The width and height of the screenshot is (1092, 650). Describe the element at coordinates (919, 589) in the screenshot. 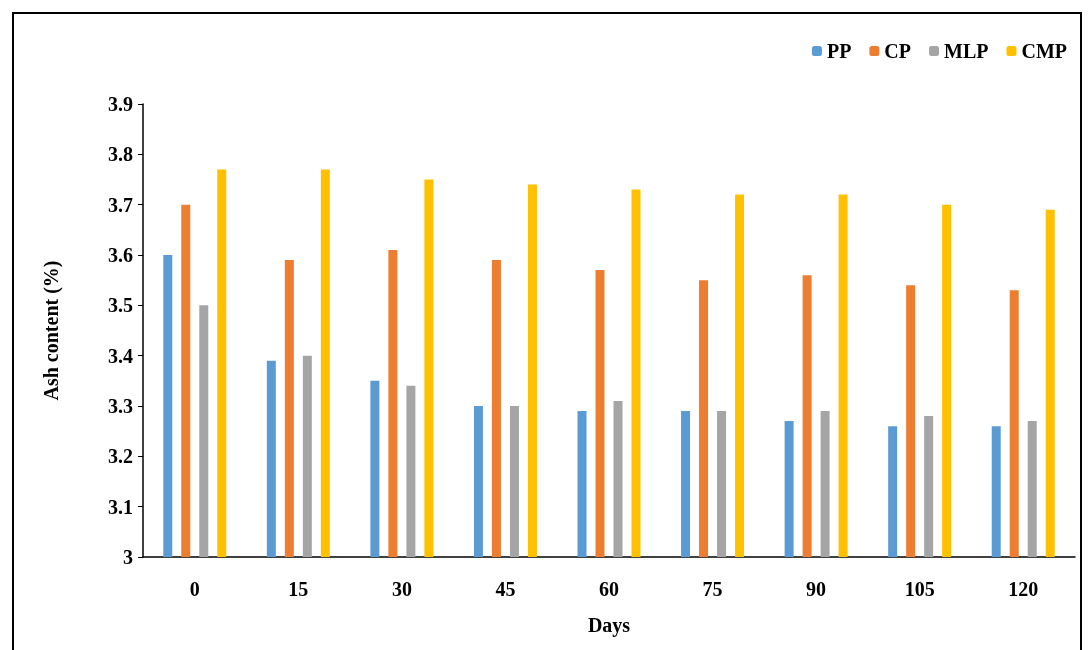

I see `x-tick-label: 105` at that location.